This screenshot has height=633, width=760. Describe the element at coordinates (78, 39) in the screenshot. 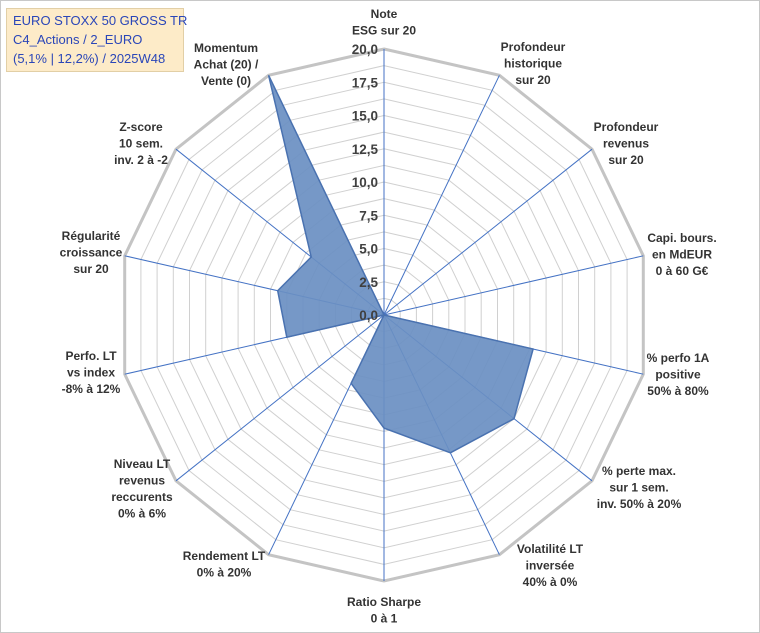

I see `chart-subtitle-category: C4_Actions / 2_EURO` at that location.